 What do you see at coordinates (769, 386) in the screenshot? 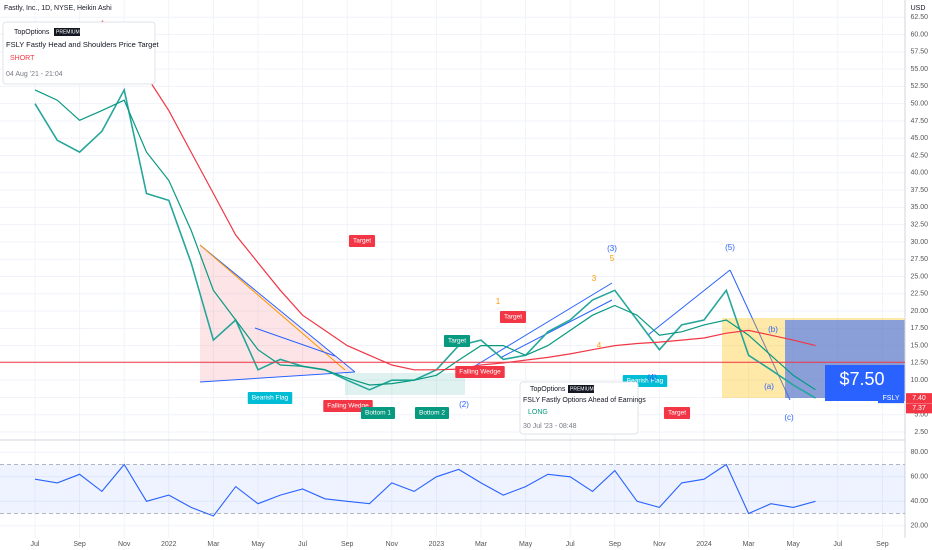
I see `annotation-label: (a)` at bounding box center [769, 386].